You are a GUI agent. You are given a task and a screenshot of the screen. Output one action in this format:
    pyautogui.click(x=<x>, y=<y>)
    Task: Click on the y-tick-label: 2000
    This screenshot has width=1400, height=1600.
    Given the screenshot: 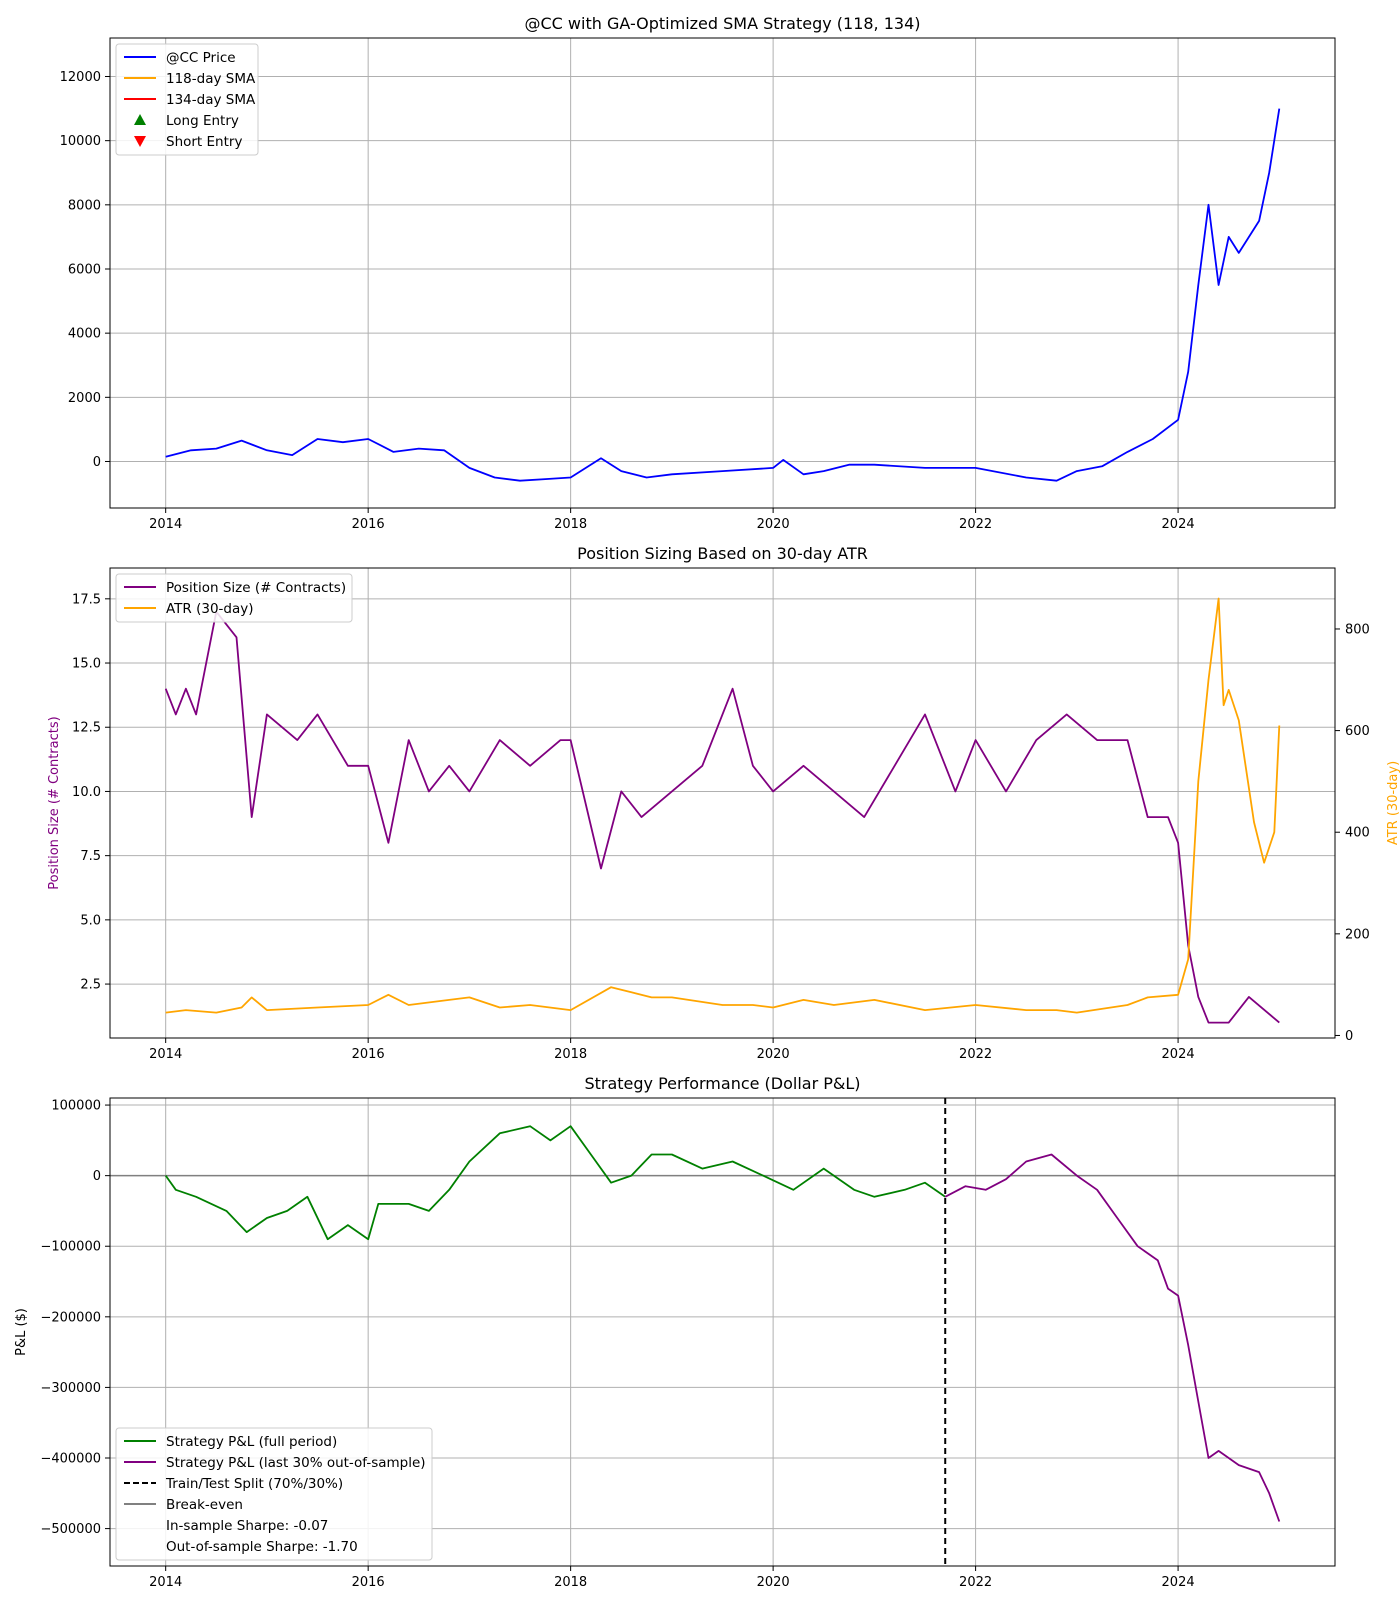 What is the action you would take?
    pyautogui.click(x=84, y=398)
    